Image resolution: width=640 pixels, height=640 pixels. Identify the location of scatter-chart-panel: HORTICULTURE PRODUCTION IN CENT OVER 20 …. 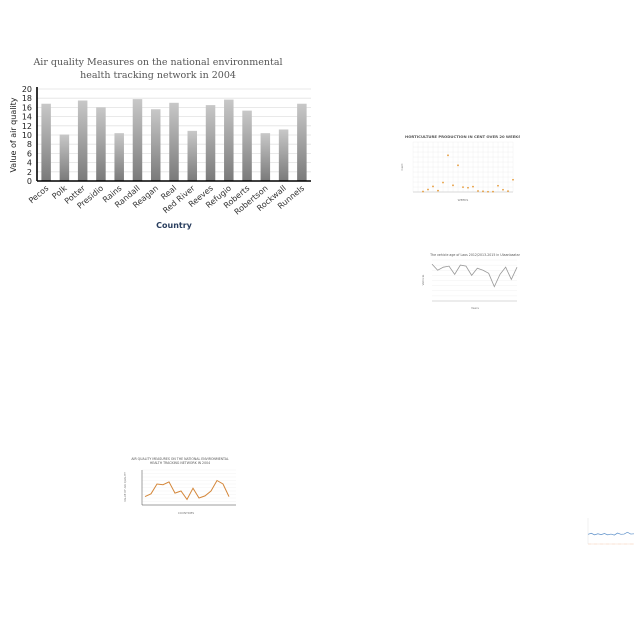
(458, 167).